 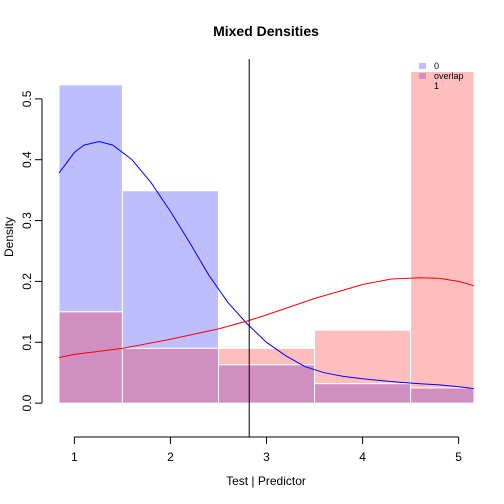 I want to click on legend-label-2: overlap, so click(x=449, y=76).